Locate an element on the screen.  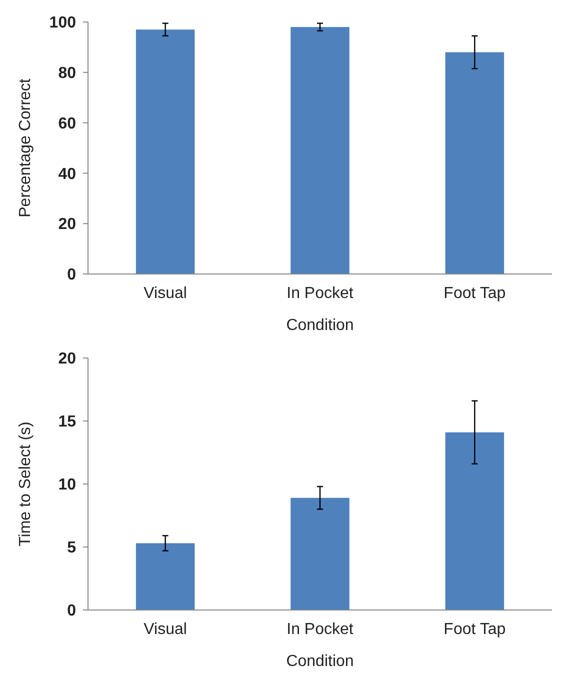
y-axis-title: Time to Select (s) is located at coordinates (25, 484).